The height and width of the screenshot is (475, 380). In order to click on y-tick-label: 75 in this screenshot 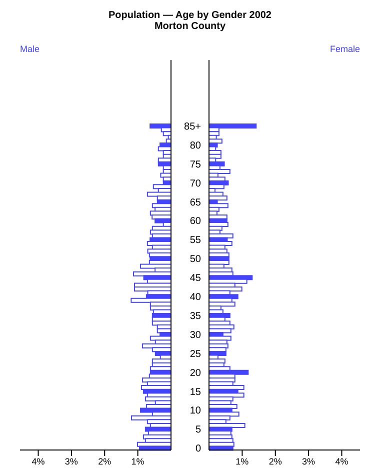, I will do `click(196, 164)`.